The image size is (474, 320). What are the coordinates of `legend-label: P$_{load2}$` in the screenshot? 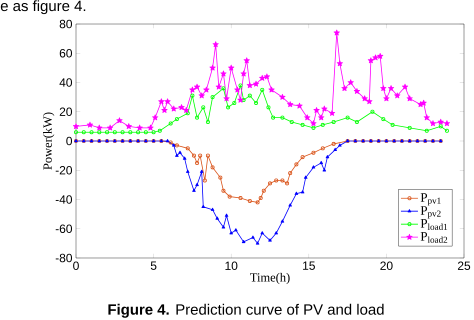 It's located at (434, 237).